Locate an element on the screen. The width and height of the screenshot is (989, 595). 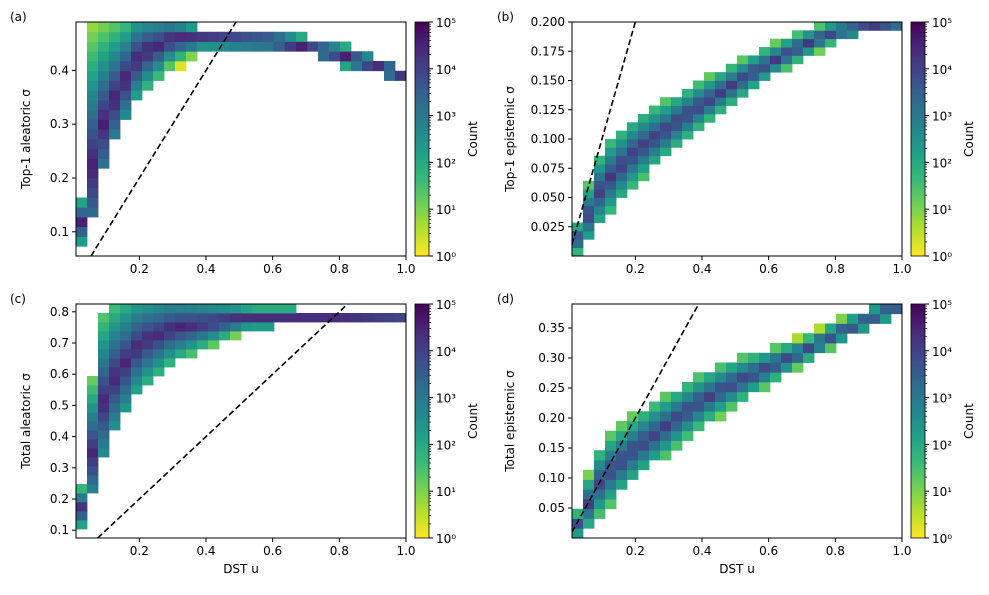
x-axis-label: DST u is located at coordinates (241, 569).